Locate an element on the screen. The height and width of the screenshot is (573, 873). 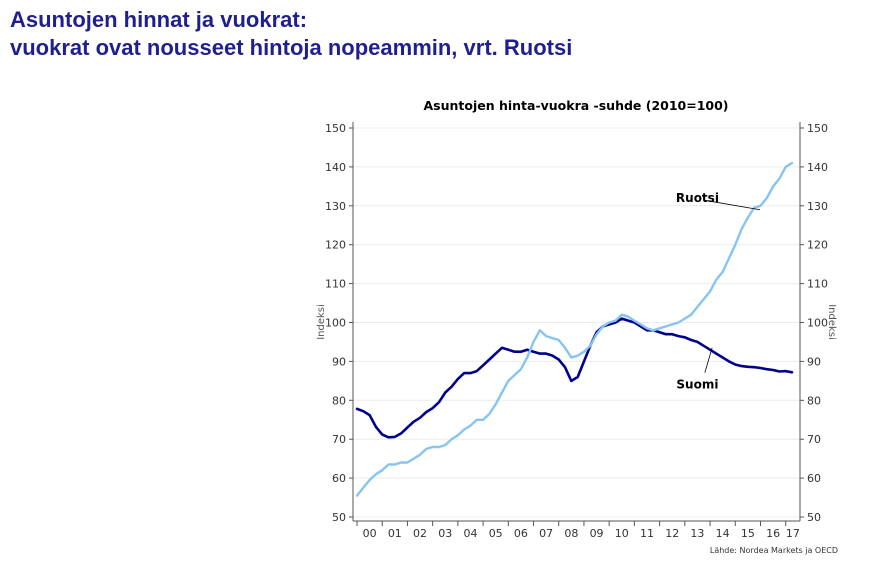
y-tick-label-right: 140 is located at coordinates (817, 167).